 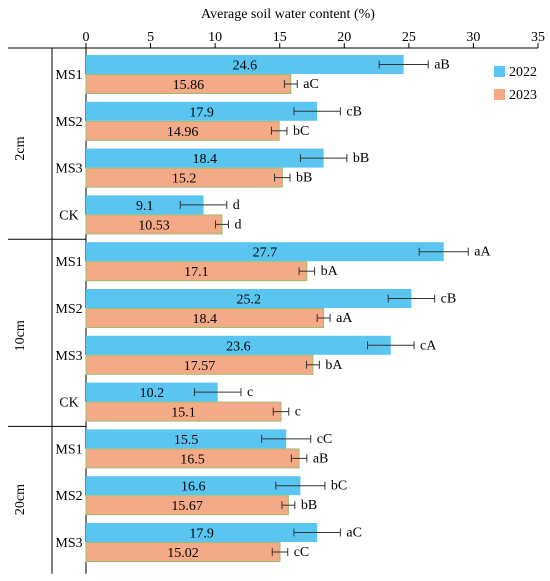 I want to click on x-tick-label: 20, so click(x=344, y=37).